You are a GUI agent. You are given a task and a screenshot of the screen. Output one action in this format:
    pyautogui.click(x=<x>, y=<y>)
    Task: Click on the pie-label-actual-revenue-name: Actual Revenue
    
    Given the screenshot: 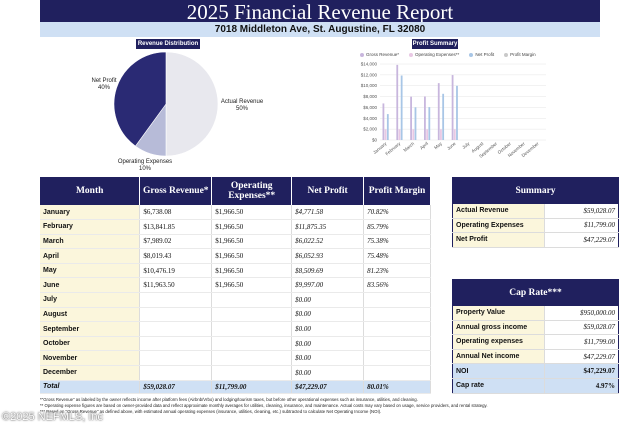 What is the action you would take?
    pyautogui.click(x=242, y=102)
    